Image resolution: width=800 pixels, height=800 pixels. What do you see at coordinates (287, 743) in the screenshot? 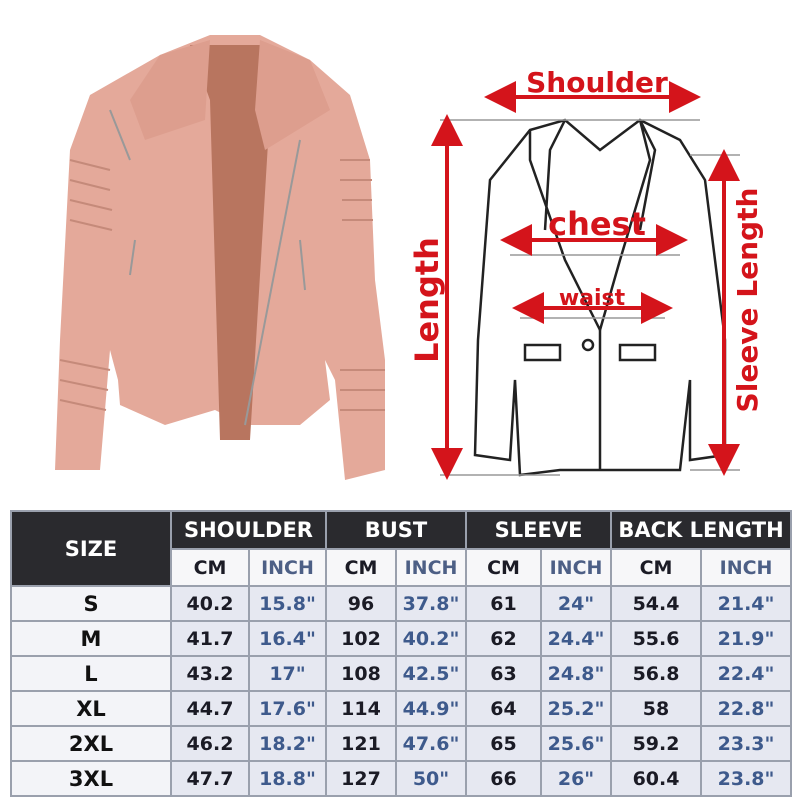
I see `measure-cell: 18.2"` at bounding box center [287, 743].